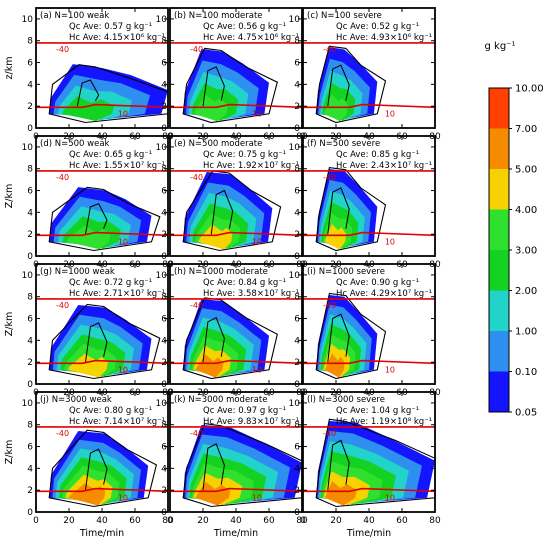 This screenshot has width=550, height=537. Describe the element at coordinates (110, 27) in the screenshot. I see `qc-average: Qc Ave: 0.57 g kg⁻¹` at that location.